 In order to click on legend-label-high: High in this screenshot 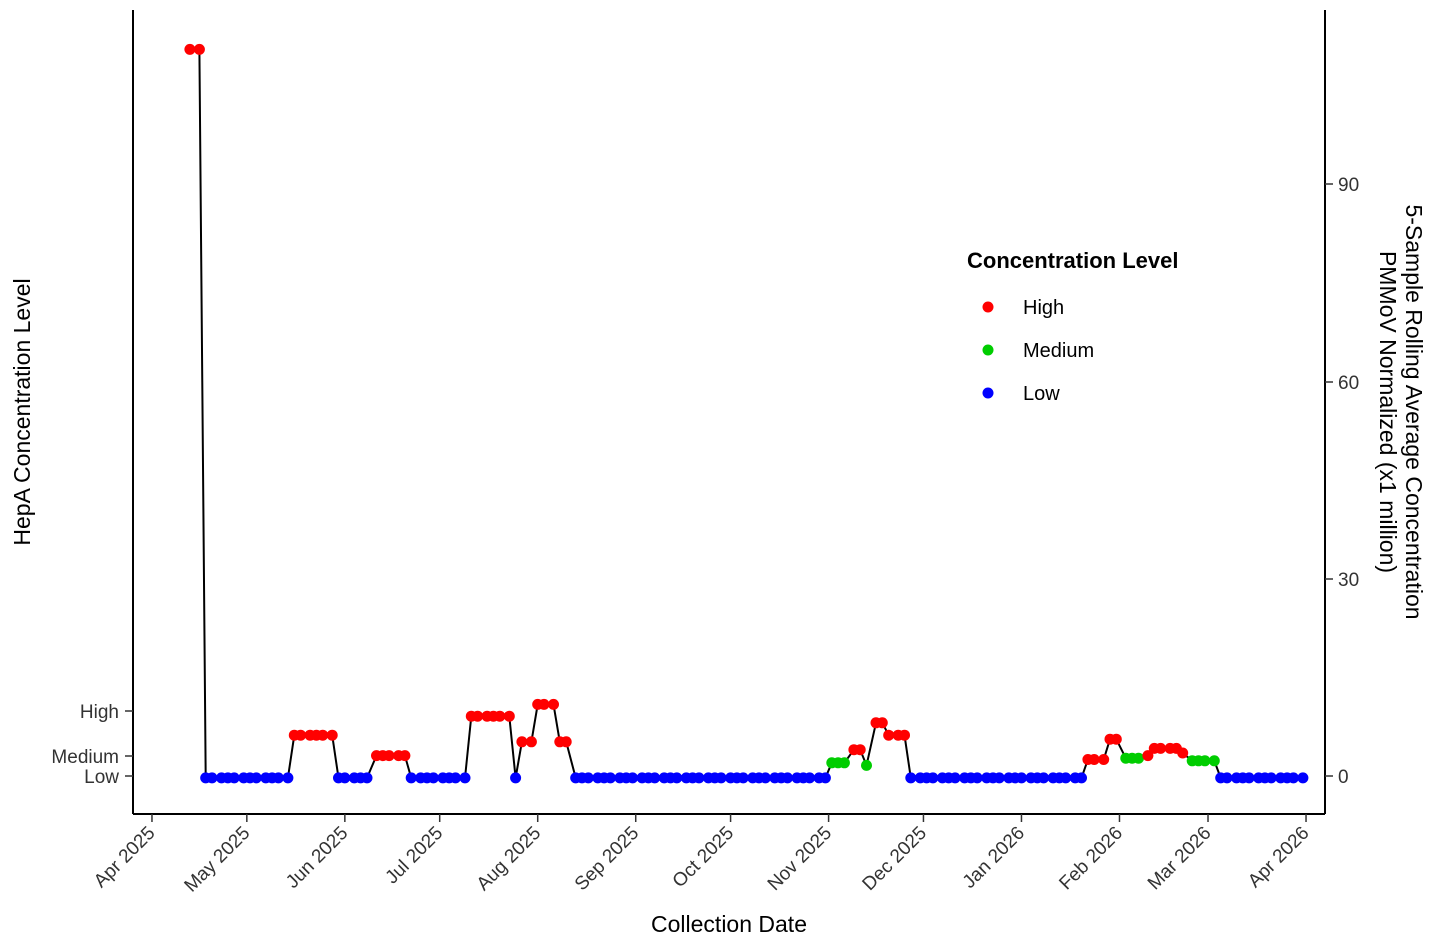, I will do `click(1043, 308)`.